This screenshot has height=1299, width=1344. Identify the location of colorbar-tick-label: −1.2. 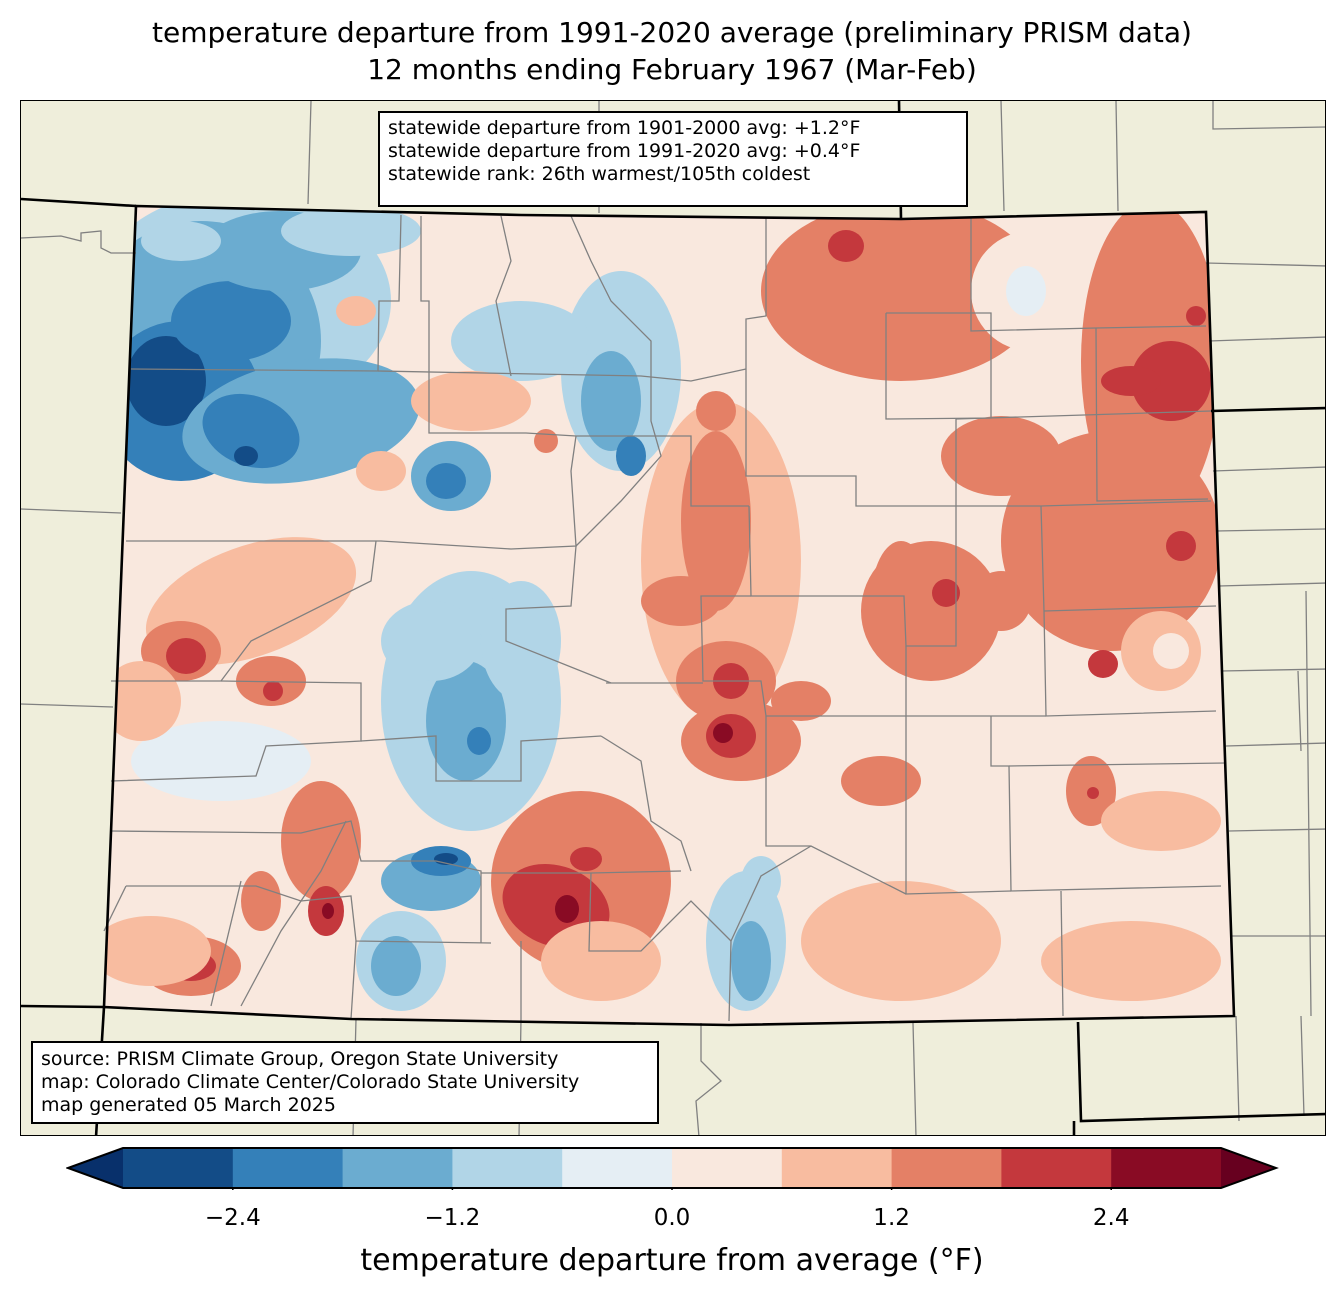
(452, 1218).